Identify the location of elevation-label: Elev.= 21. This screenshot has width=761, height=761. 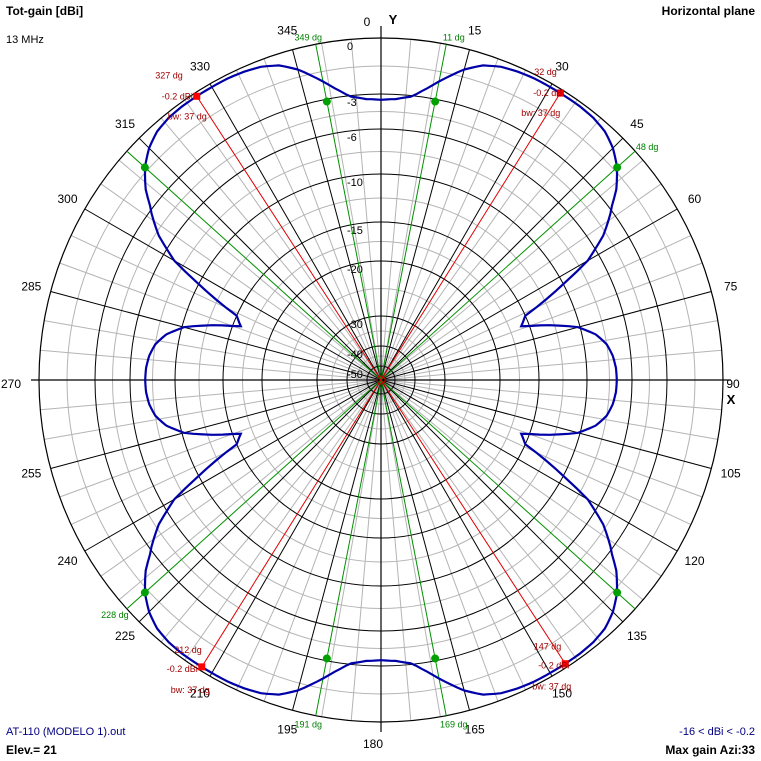
(31, 750).